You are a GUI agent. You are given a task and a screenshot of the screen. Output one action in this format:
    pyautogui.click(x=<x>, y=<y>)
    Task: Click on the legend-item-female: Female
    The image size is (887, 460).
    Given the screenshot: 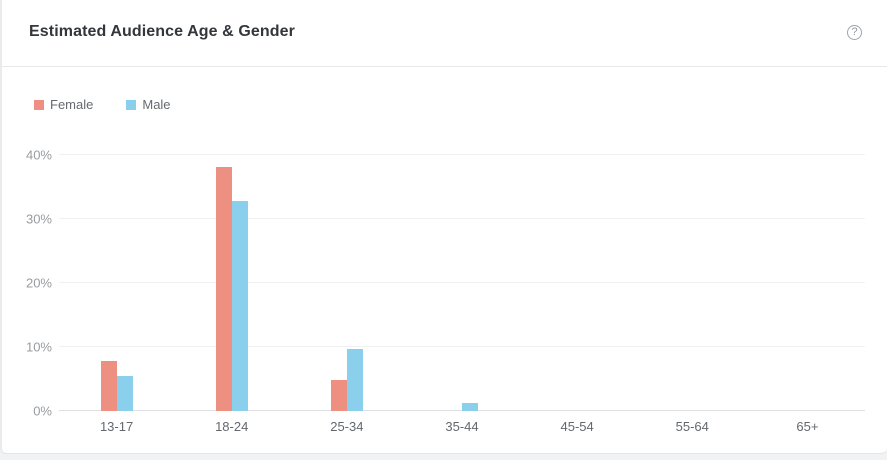 What is the action you would take?
    pyautogui.click(x=63, y=104)
    